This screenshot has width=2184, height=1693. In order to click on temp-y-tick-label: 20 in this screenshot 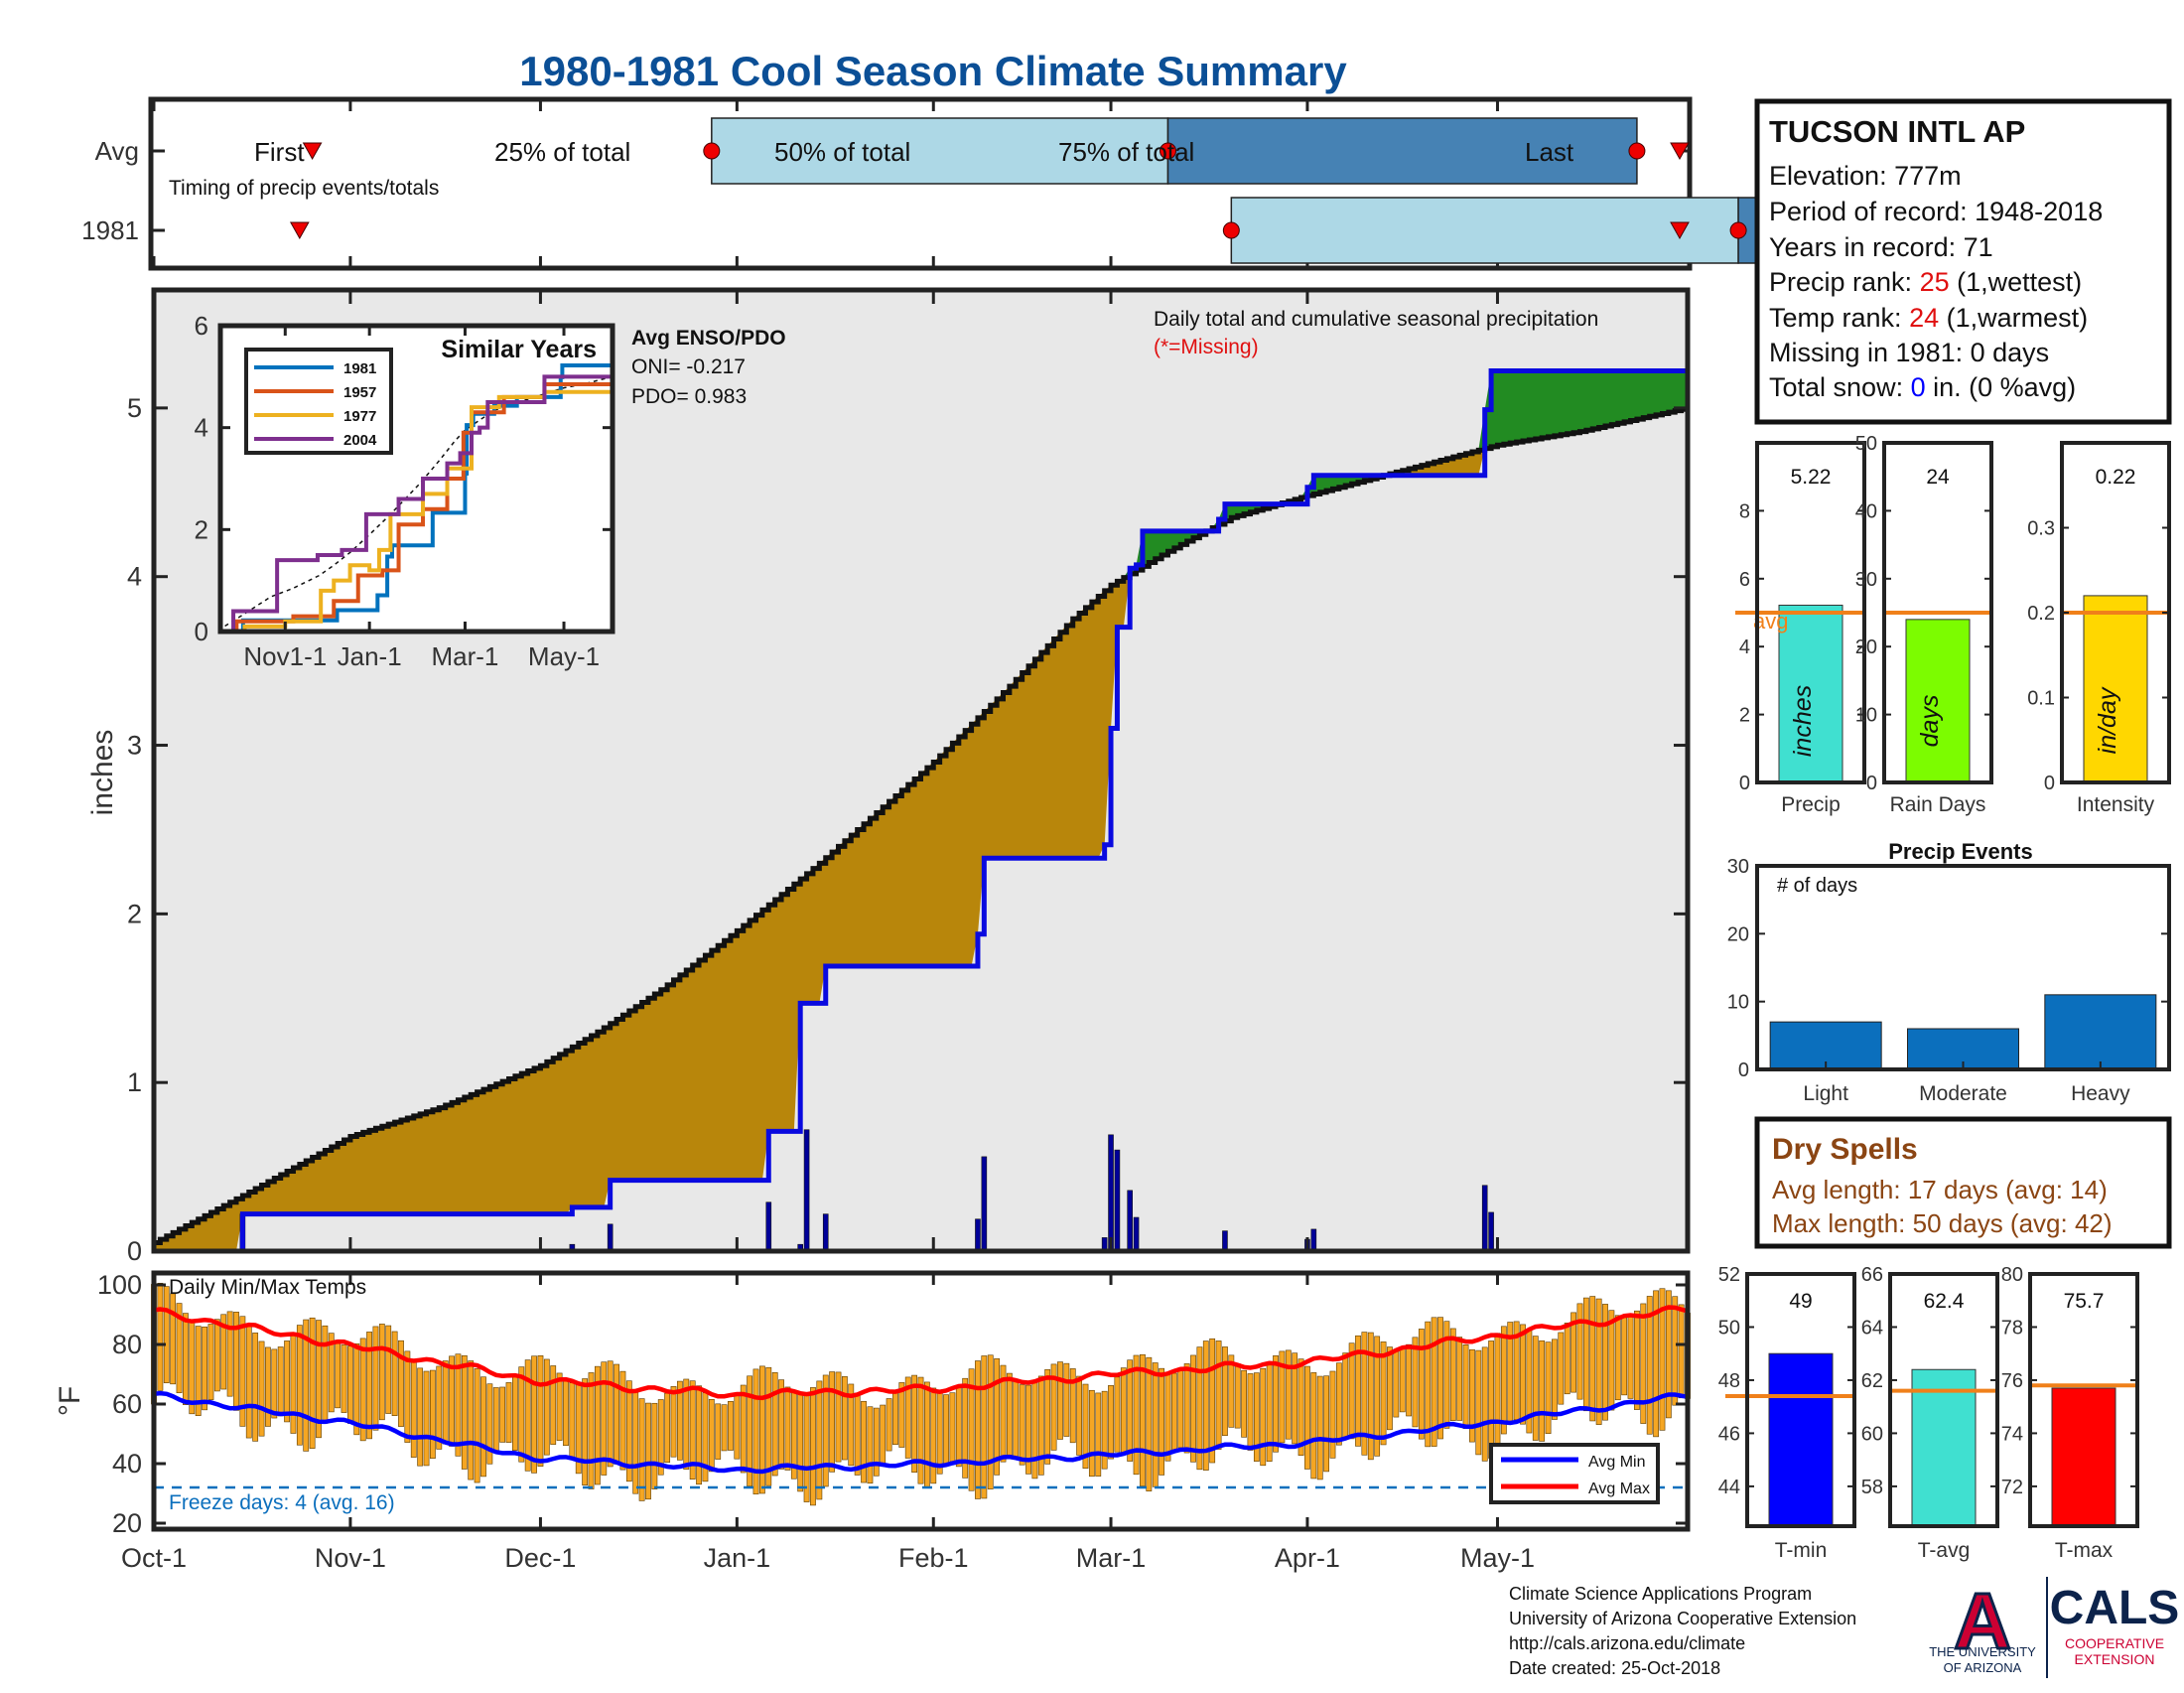, I will do `click(127, 1523)`.